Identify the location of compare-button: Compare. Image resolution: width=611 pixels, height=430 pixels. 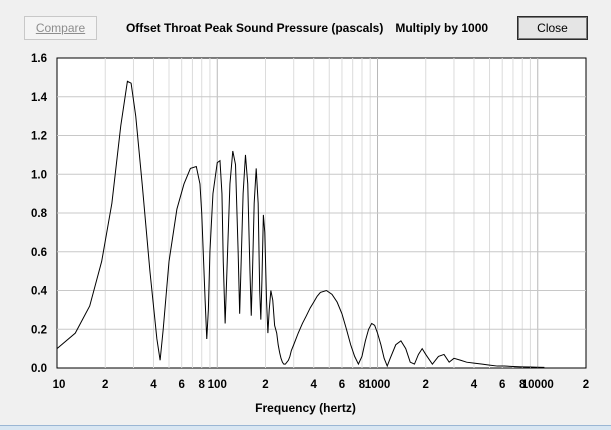
(60, 28).